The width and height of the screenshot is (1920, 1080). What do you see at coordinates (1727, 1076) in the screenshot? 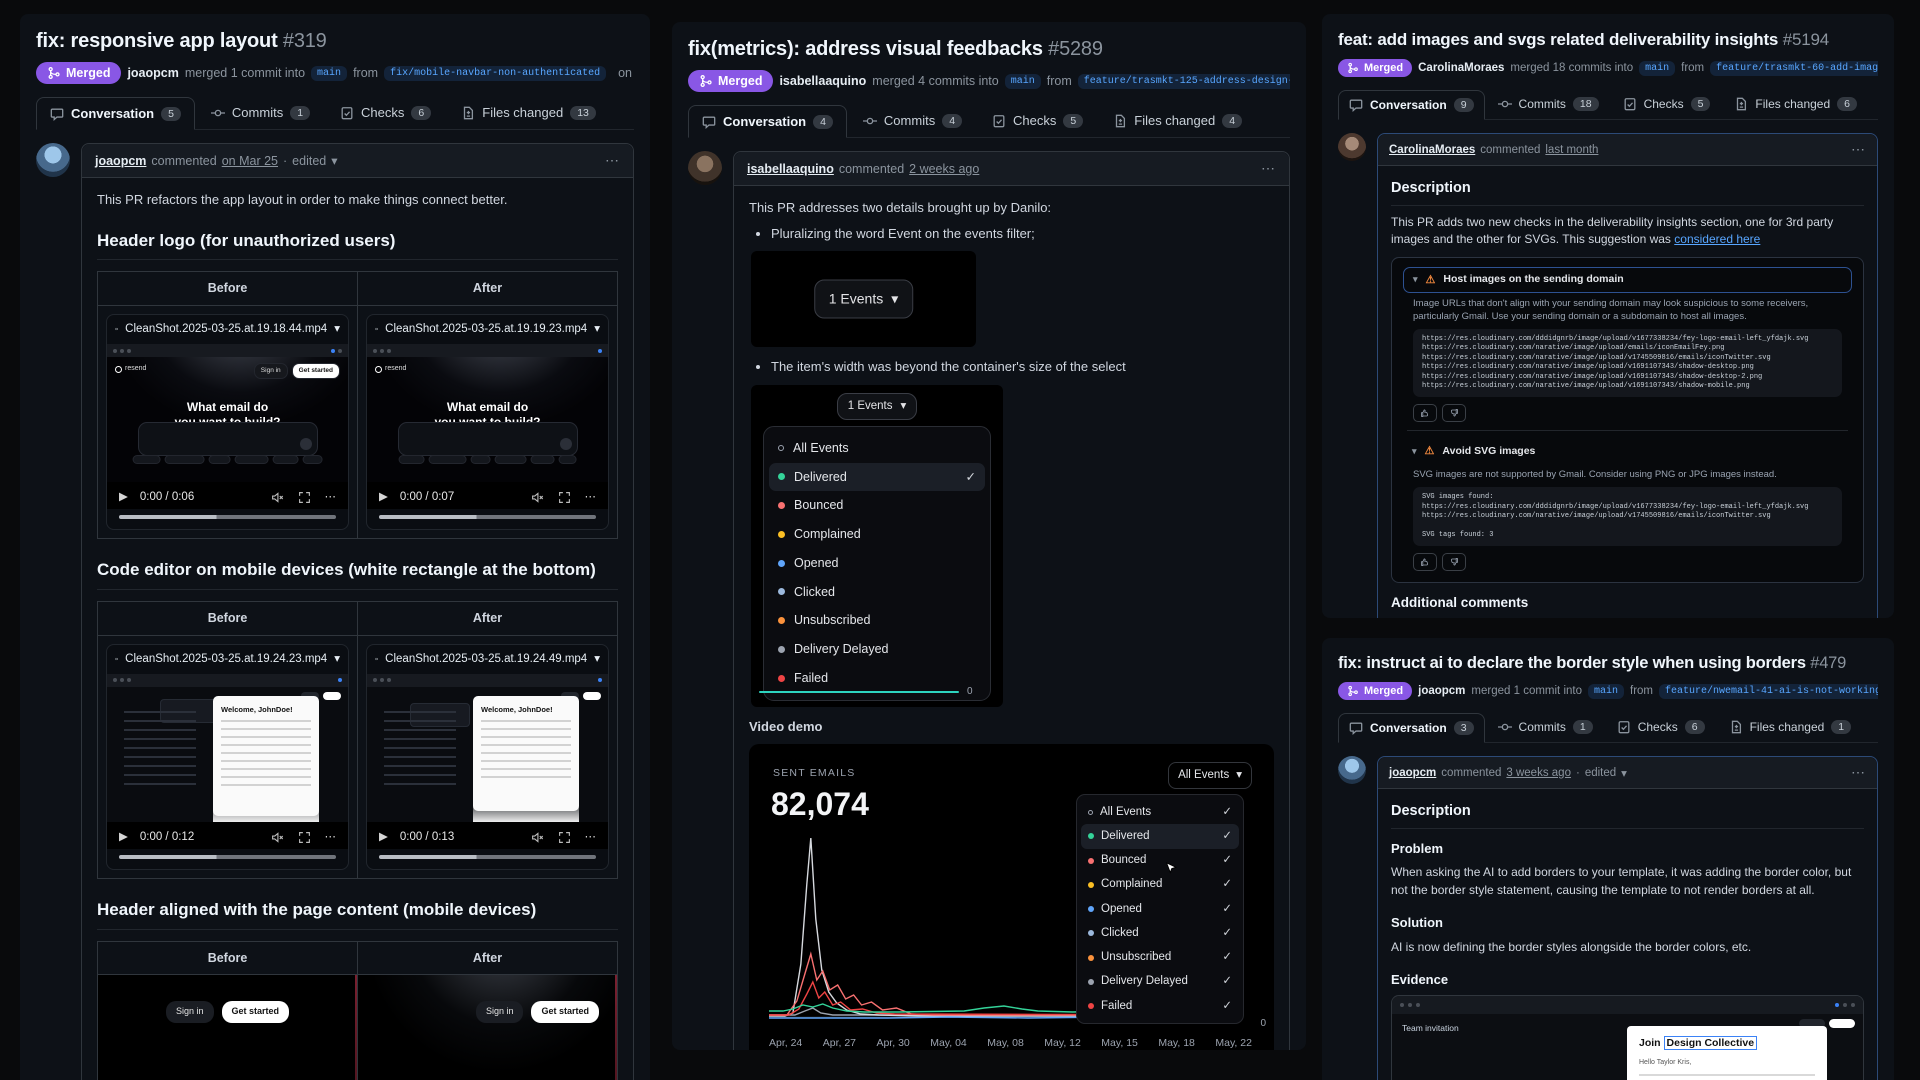
I see `email-body-lines` at bounding box center [1727, 1076].